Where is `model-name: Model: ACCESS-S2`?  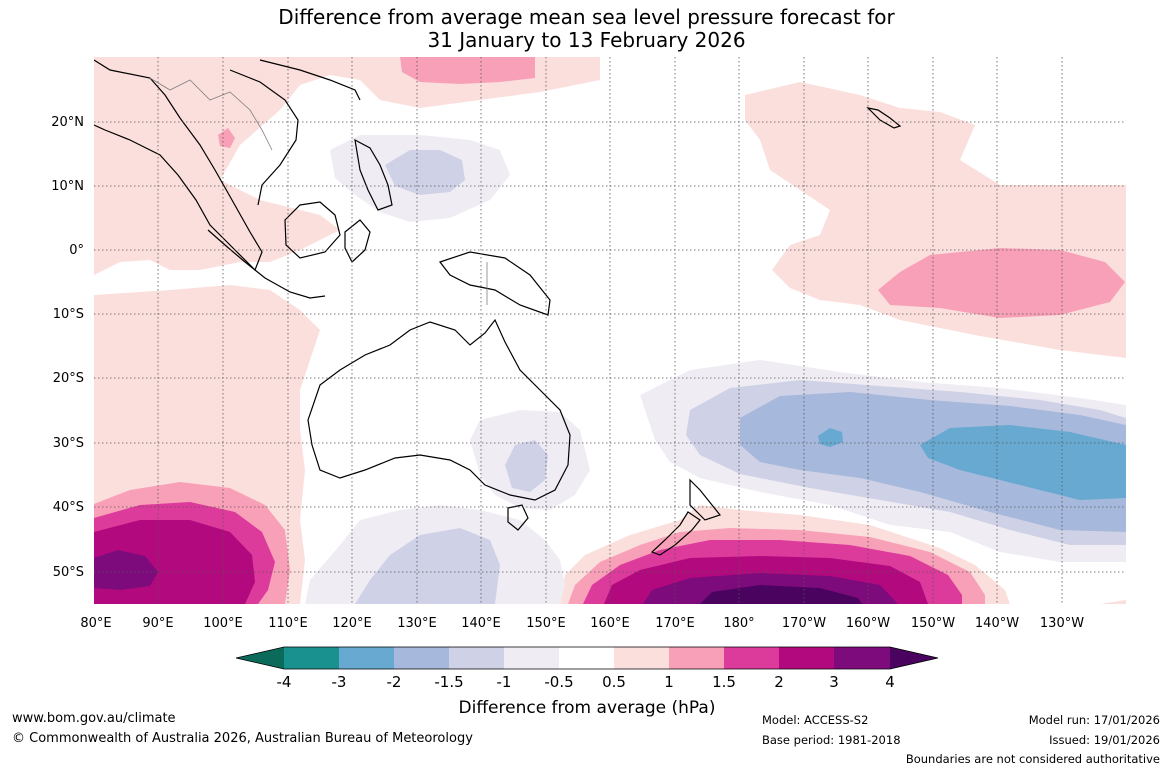 model-name: Model: ACCESS-S2 is located at coordinates (815, 720).